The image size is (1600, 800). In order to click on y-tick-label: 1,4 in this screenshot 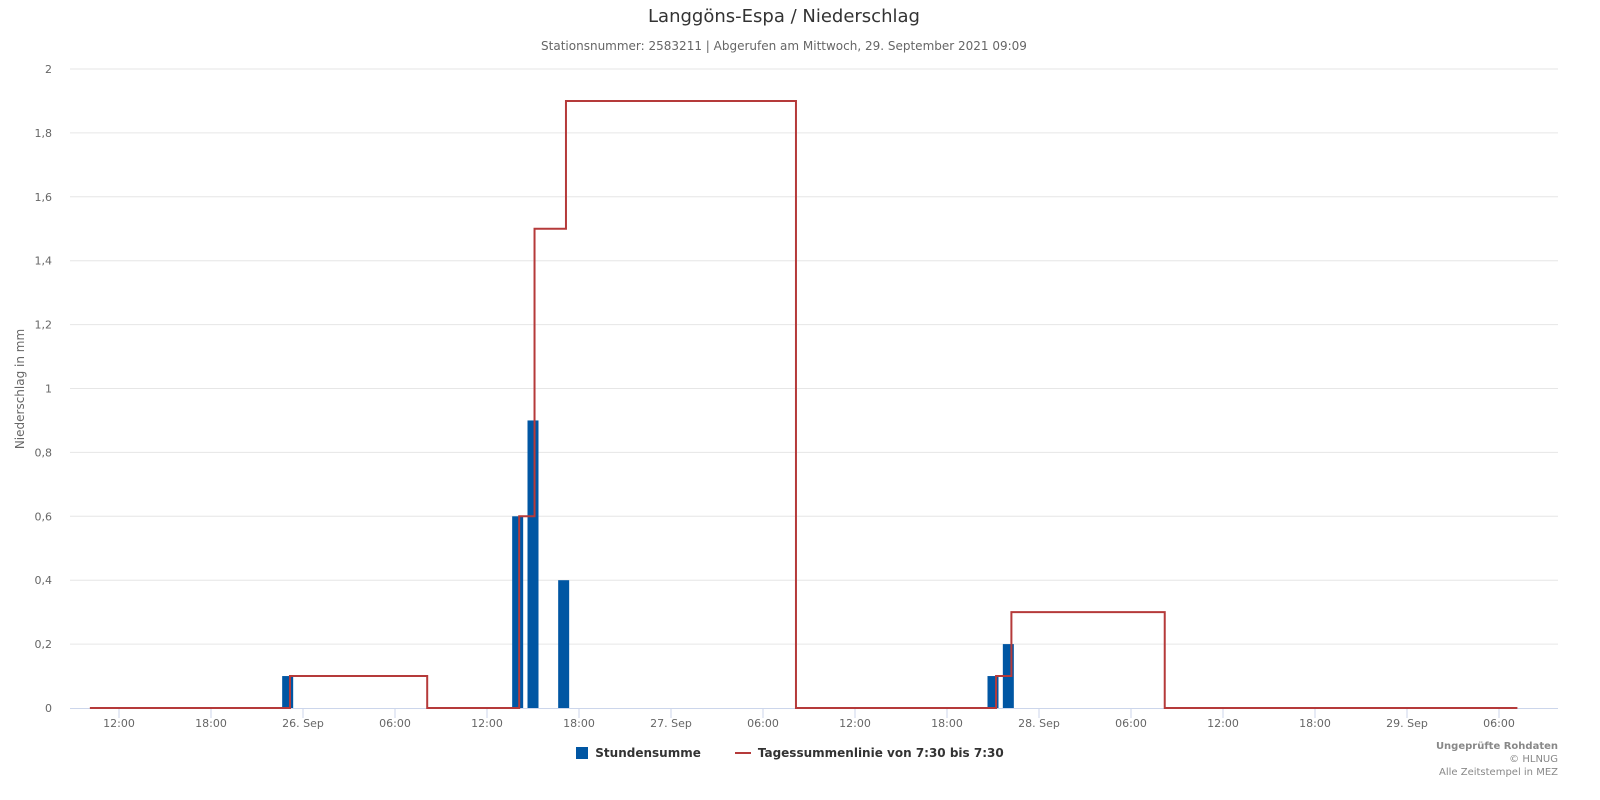, I will do `click(44, 261)`.